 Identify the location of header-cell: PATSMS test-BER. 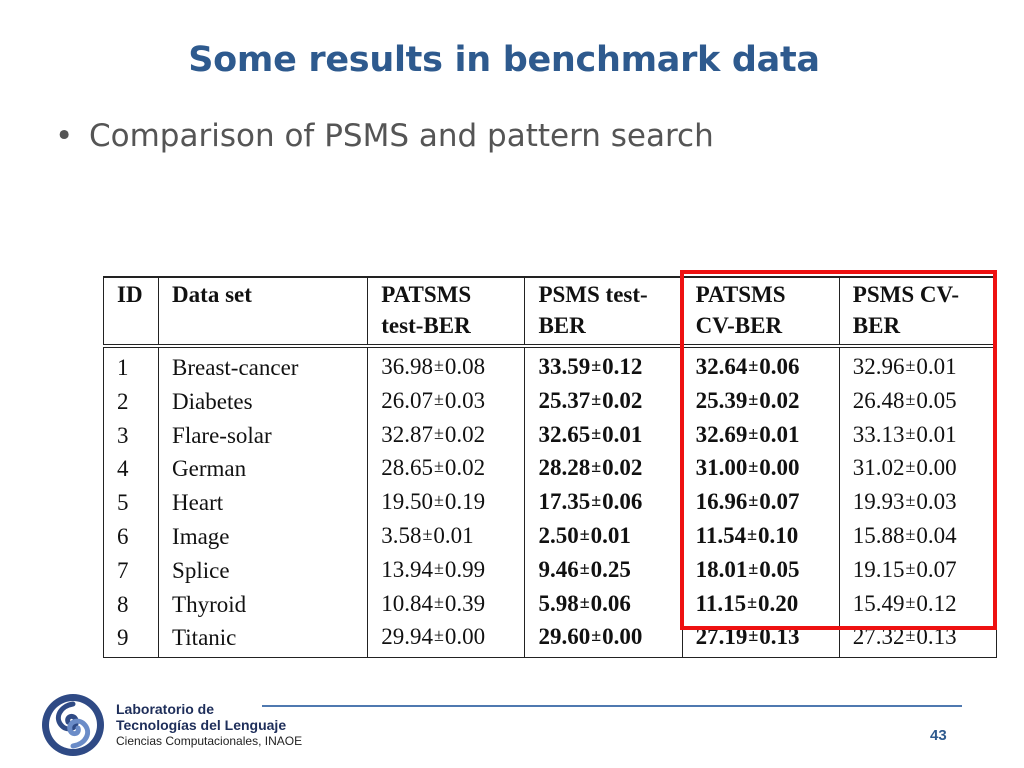
(446, 311).